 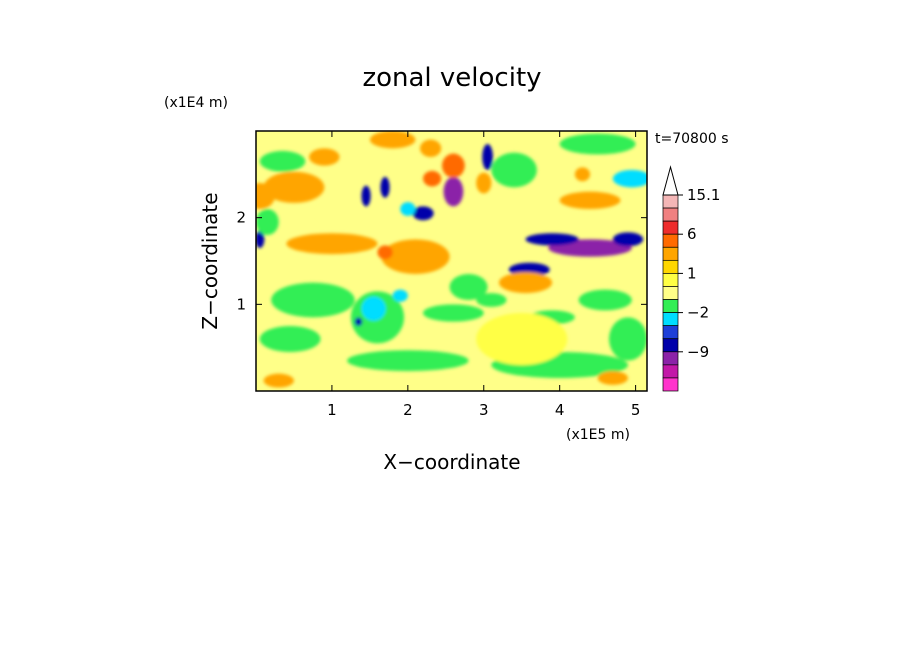 I want to click on x-tick-label: 2, so click(x=408, y=410).